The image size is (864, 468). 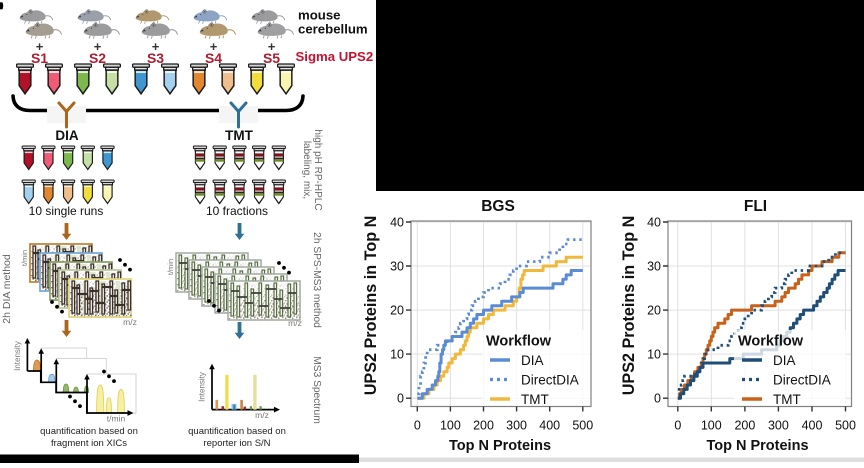 What do you see at coordinates (317, 169) in the screenshot?
I see `svg-text: high pH RP-HPLC` at bounding box center [317, 169].